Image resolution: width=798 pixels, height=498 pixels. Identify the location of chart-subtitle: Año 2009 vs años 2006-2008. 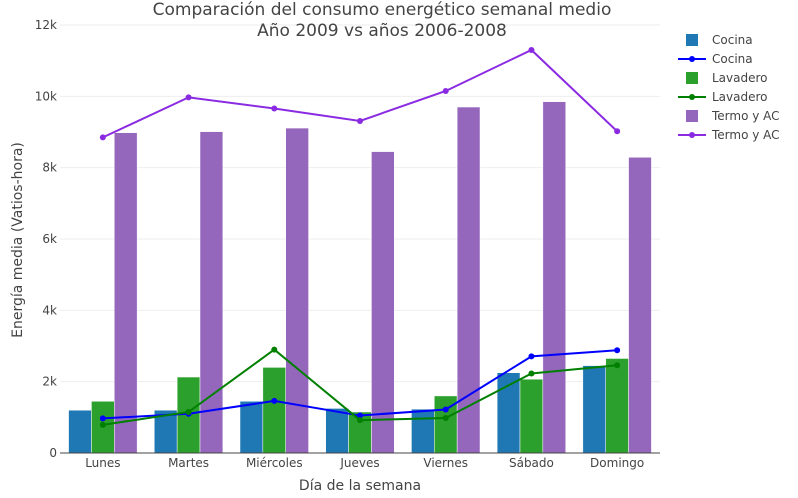
(382, 31).